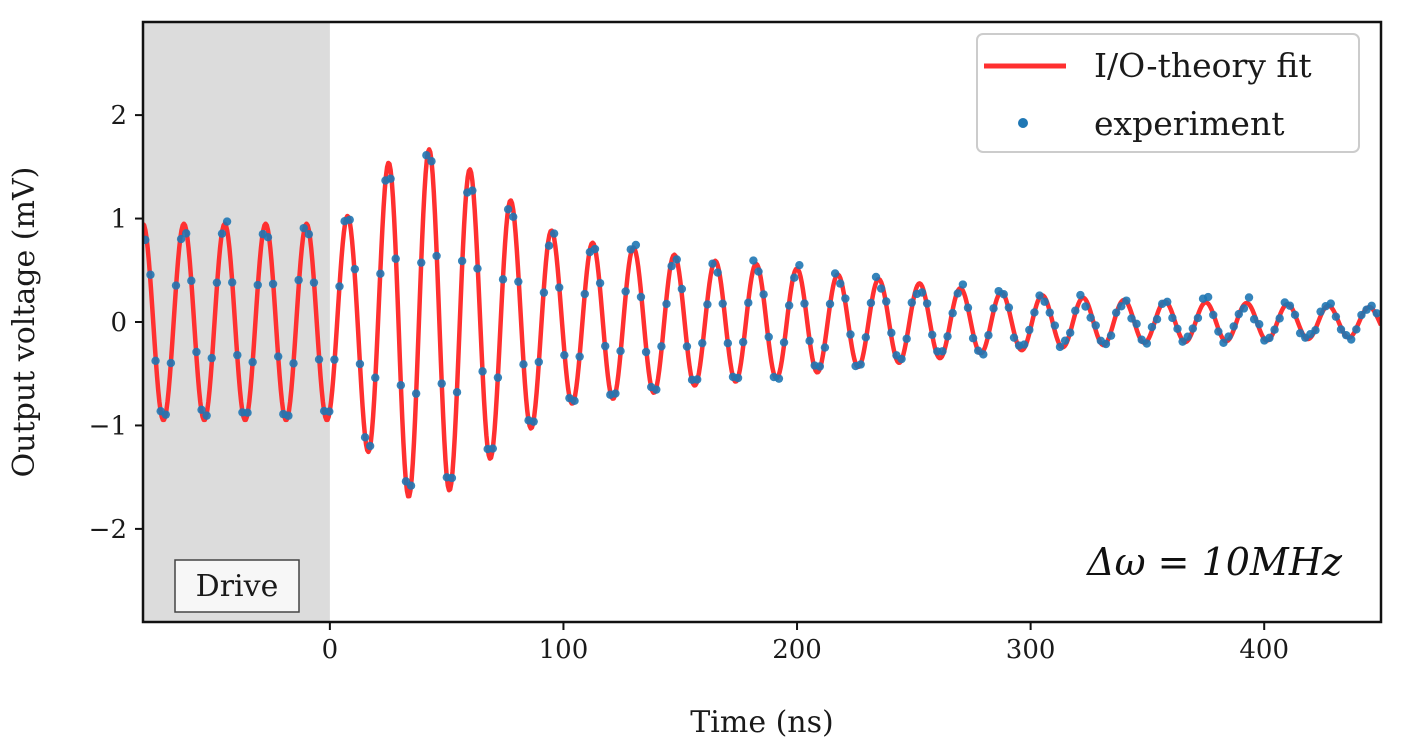 The height and width of the screenshot is (750, 1402). Describe the element at coordinates (118, 116) in the screenshot. I see `y-tick-label: 2` at that location.